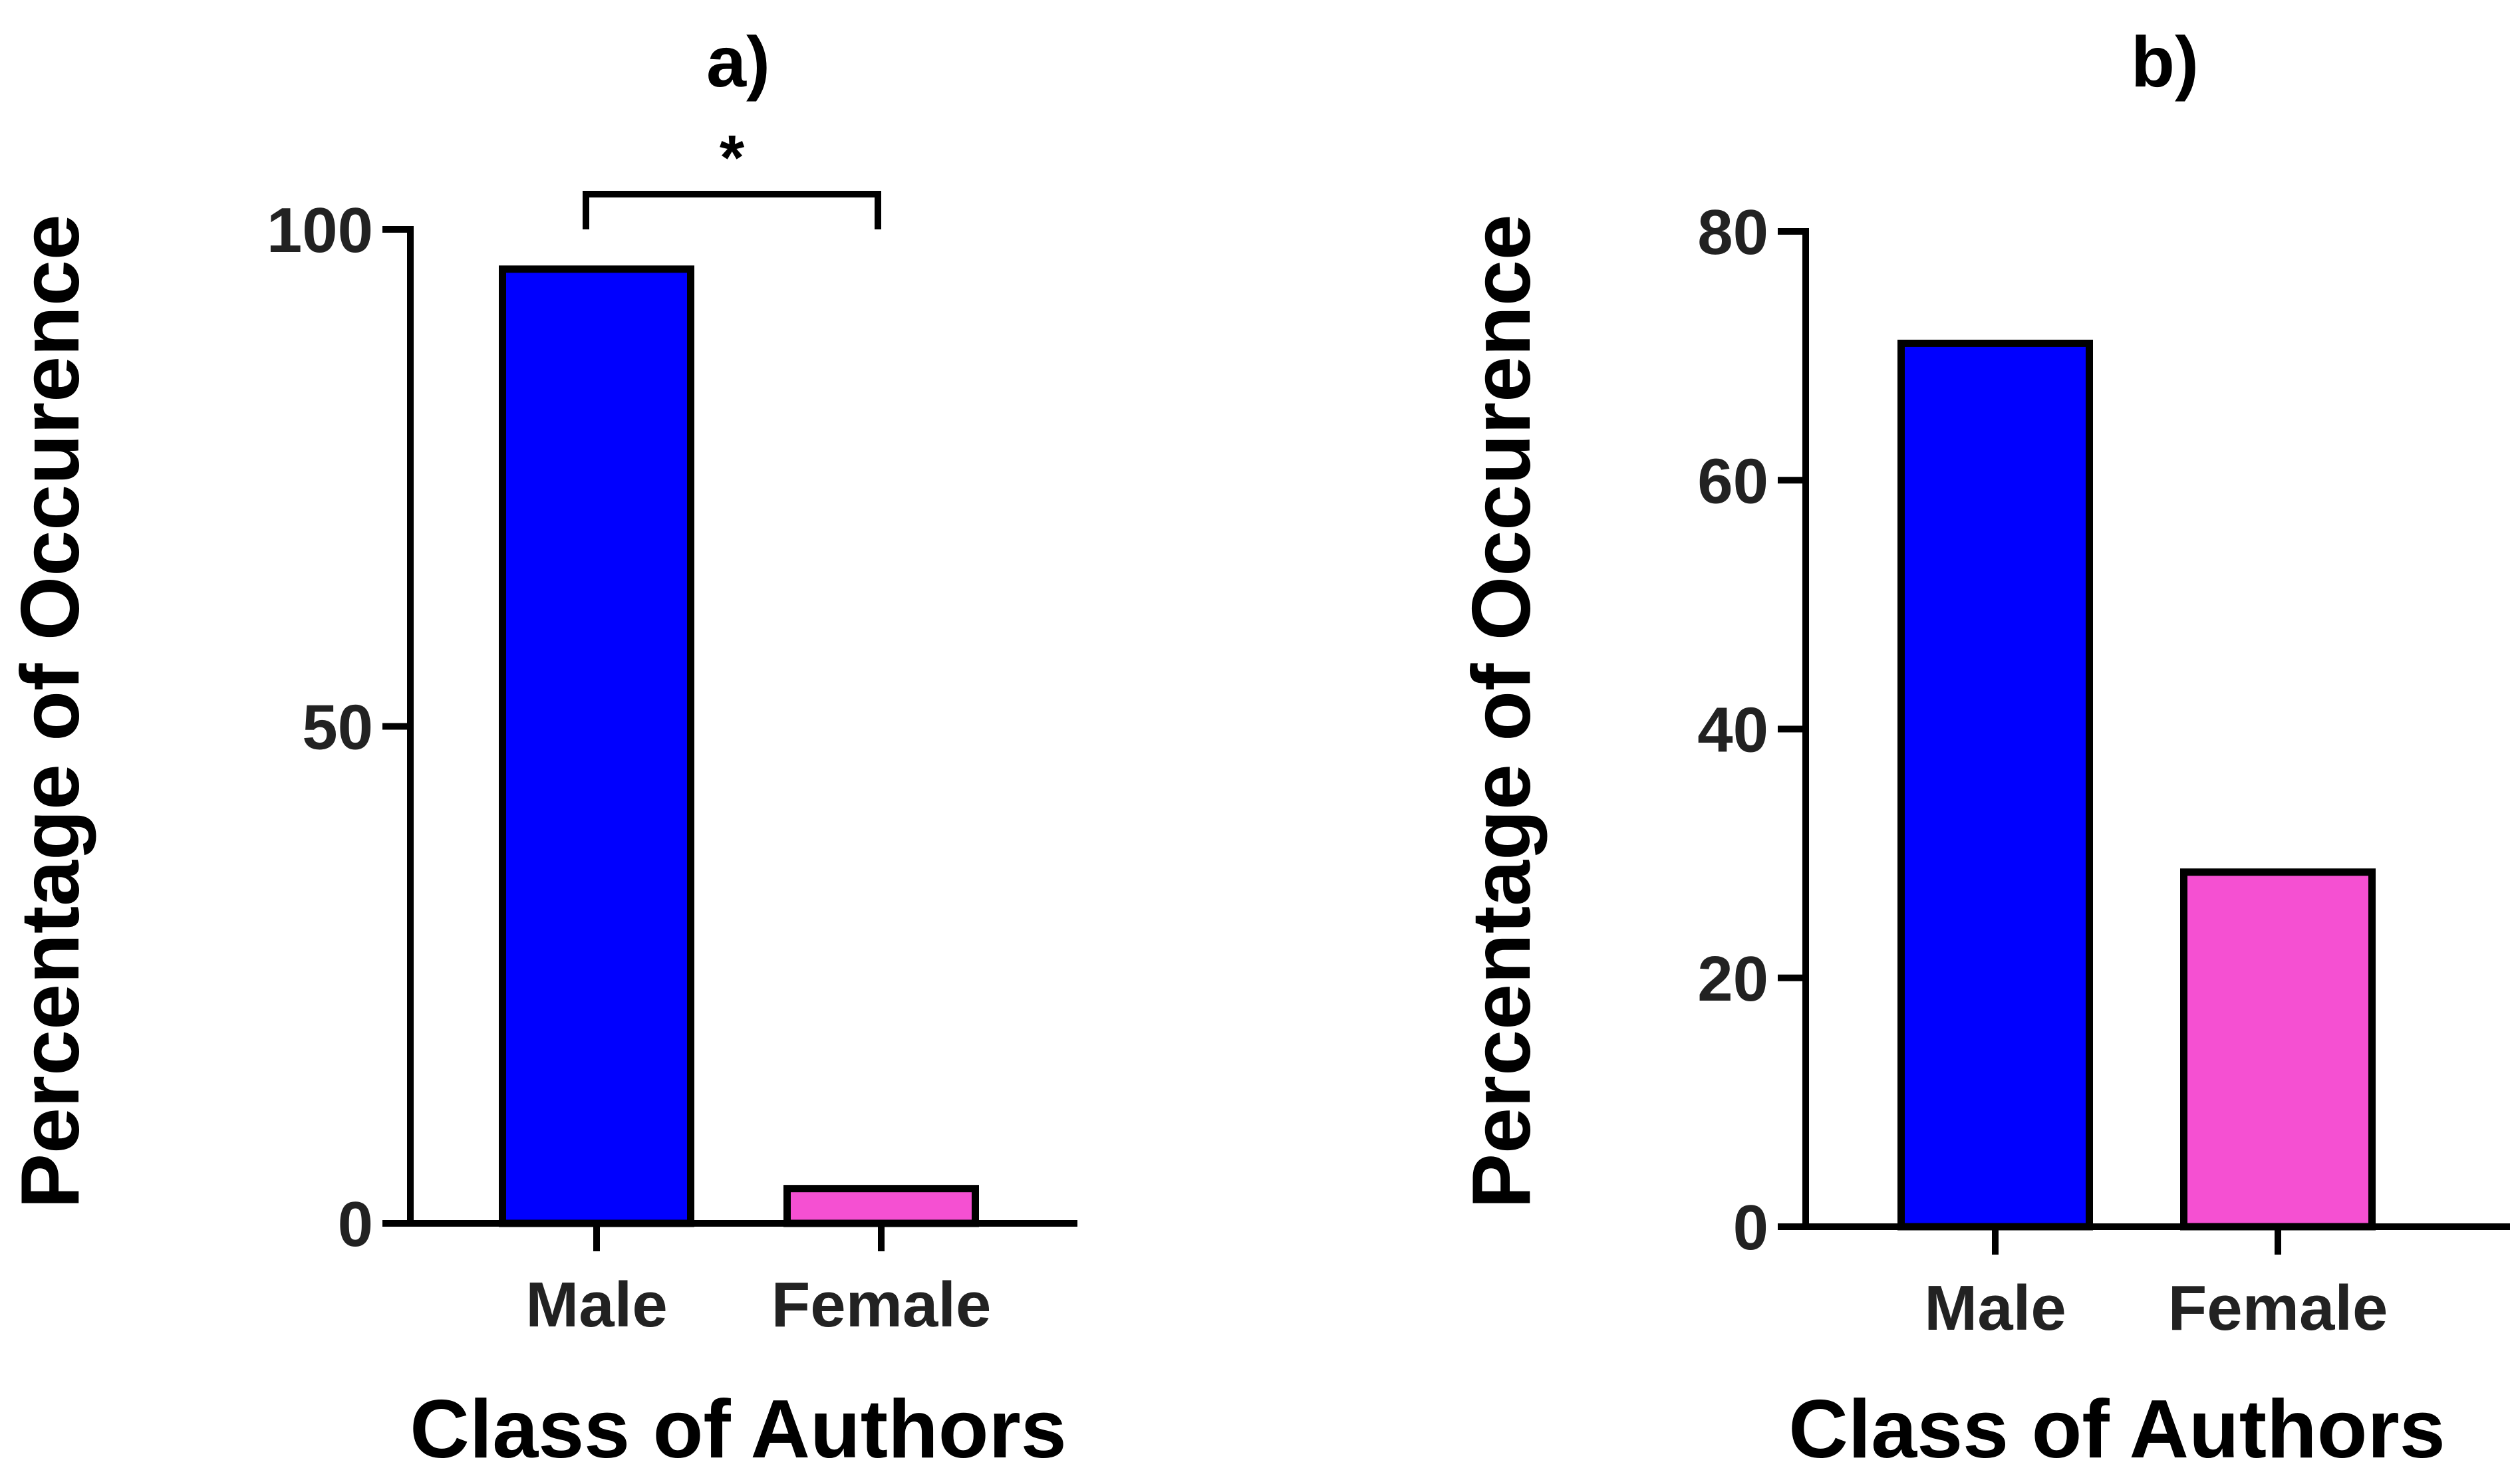 The width and height of the screenshot is (2510, 1484). What do you see at coordinates (732, 157) in the screenshot?
I see `significance-star: *` at bounding box center [732, 157].